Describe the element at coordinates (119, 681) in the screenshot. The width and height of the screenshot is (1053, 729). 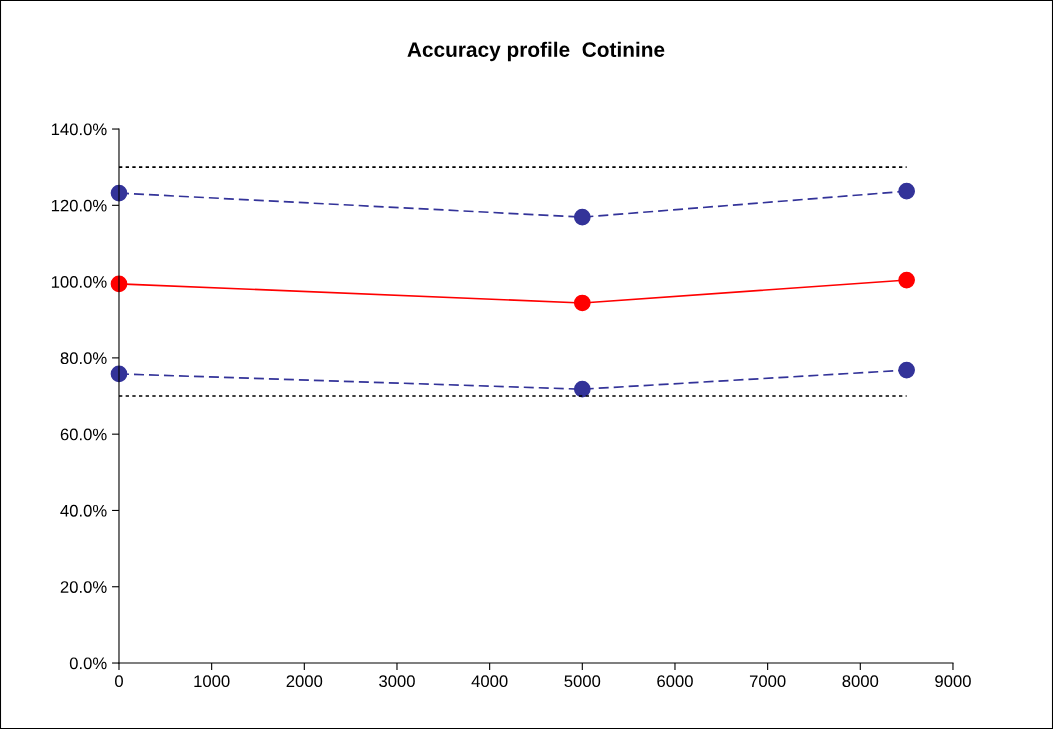
I see `x-tick-label: 0` at that location.